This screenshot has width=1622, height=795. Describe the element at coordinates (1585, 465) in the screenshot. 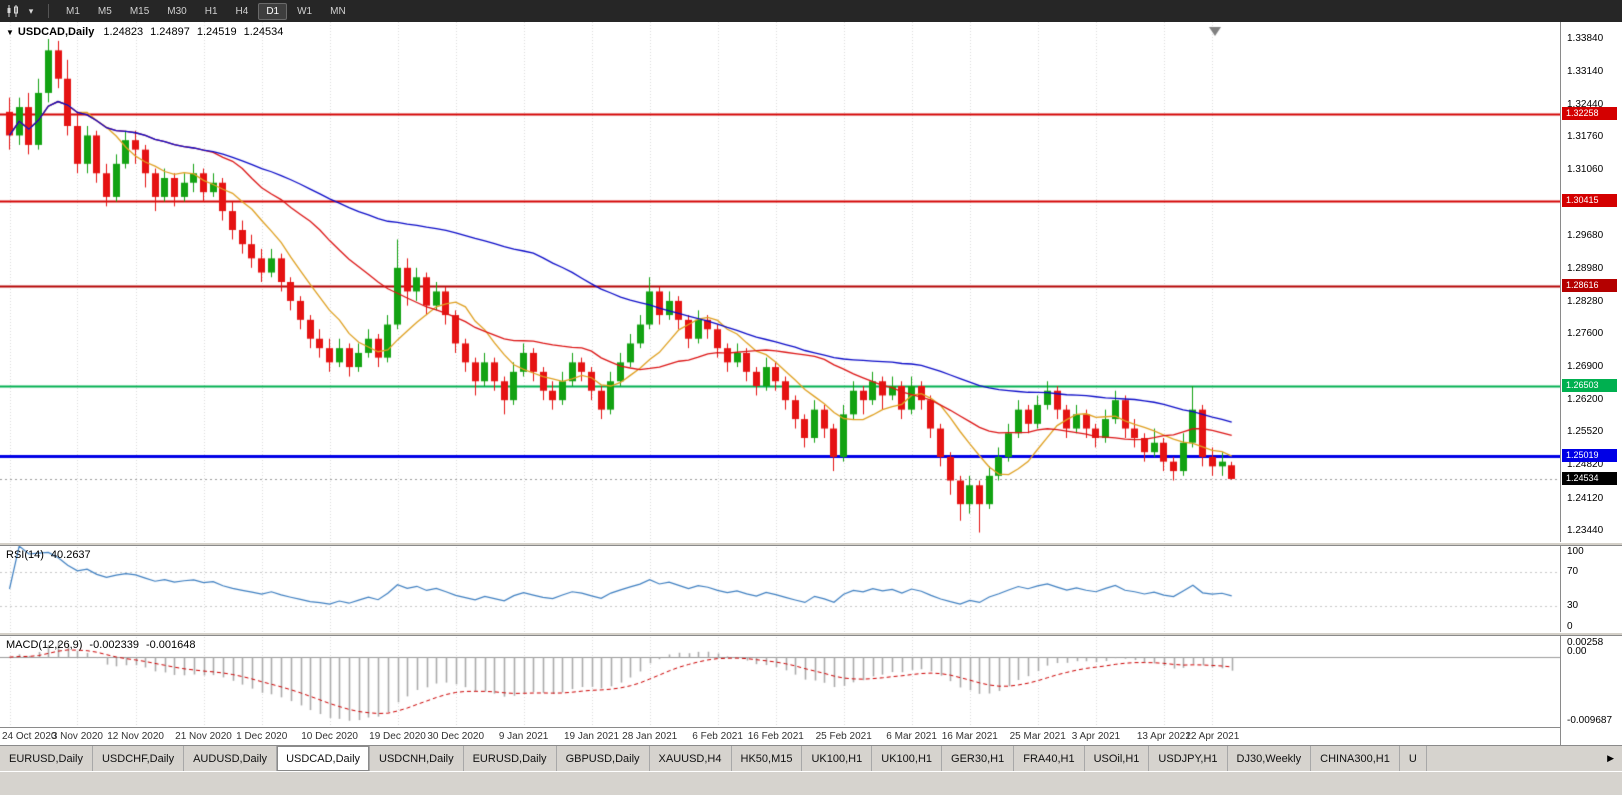

I see `price-scale-label: 1.24820` at that location.